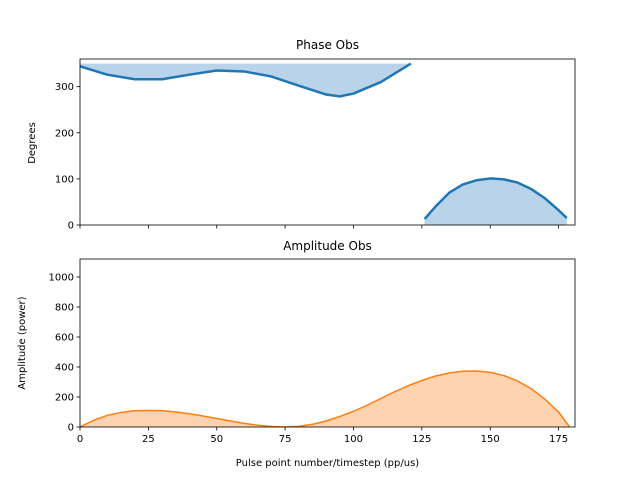 Image resolution: width=640 pixels, height=480 pixels. What do you see at coordinates (558, 439) in the screenshot?
I see `x-tick-label-7: 175` at bounding box center [558, 439].